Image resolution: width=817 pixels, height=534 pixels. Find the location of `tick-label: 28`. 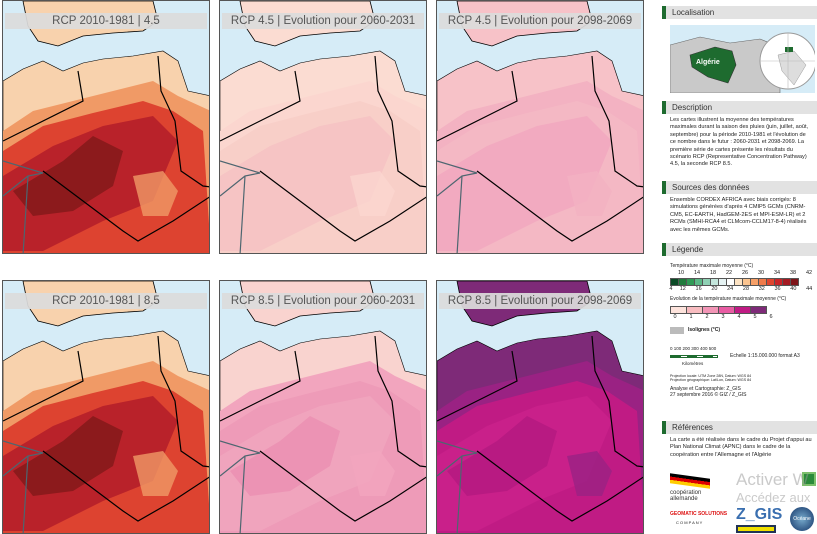

tick-label: 28 is located at coordinates (746, 288).